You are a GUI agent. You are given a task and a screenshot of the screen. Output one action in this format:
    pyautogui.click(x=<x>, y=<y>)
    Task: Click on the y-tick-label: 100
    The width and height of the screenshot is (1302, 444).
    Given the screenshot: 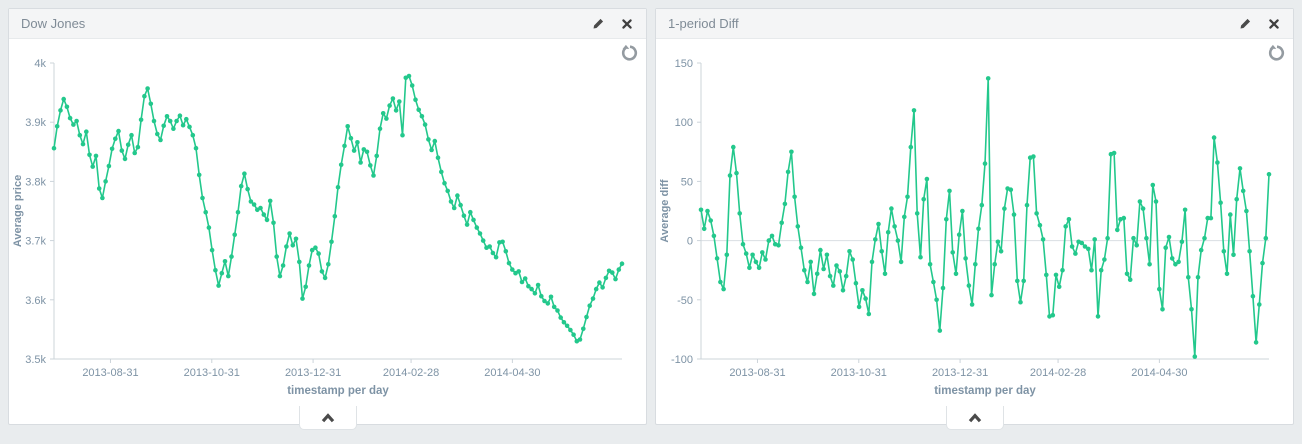 What is the action you would take?
    pyautogui.click(x=684, y=123)
    